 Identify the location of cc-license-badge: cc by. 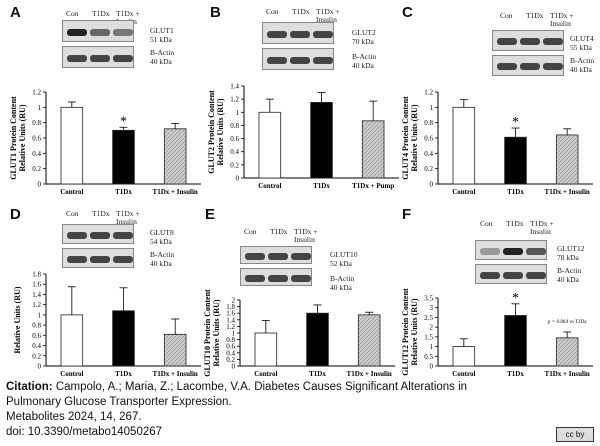
(575, 434).